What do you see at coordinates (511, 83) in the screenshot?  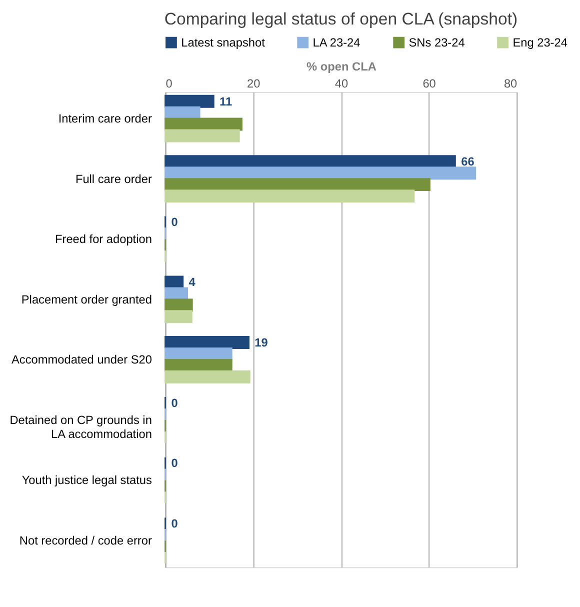 I see `x-tick-label: 80` at bounding box center [511, 83].